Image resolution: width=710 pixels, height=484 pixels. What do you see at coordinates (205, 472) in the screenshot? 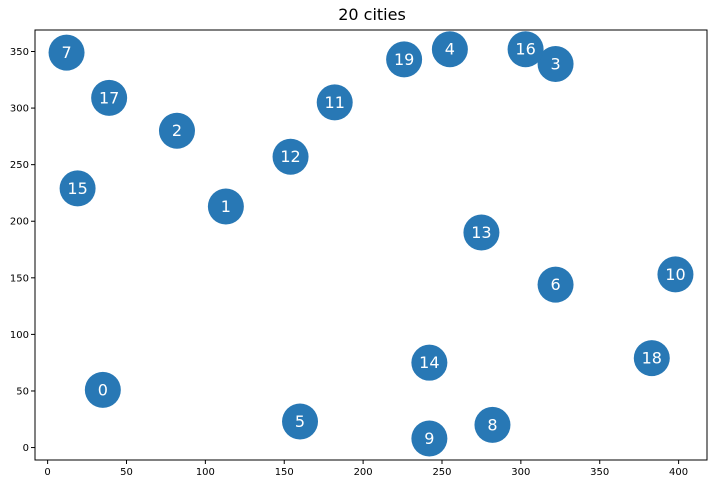
I see `x-tick-label: 100` at bounding box center [205, 472].